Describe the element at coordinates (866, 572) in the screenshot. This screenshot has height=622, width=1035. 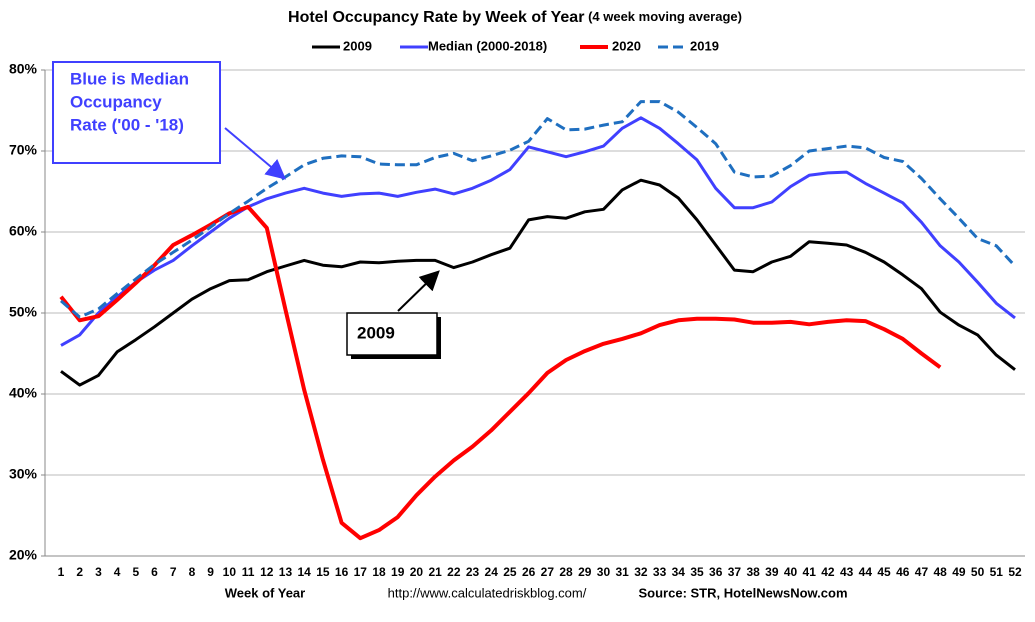
I see `x-tick-label: 44` at that location.